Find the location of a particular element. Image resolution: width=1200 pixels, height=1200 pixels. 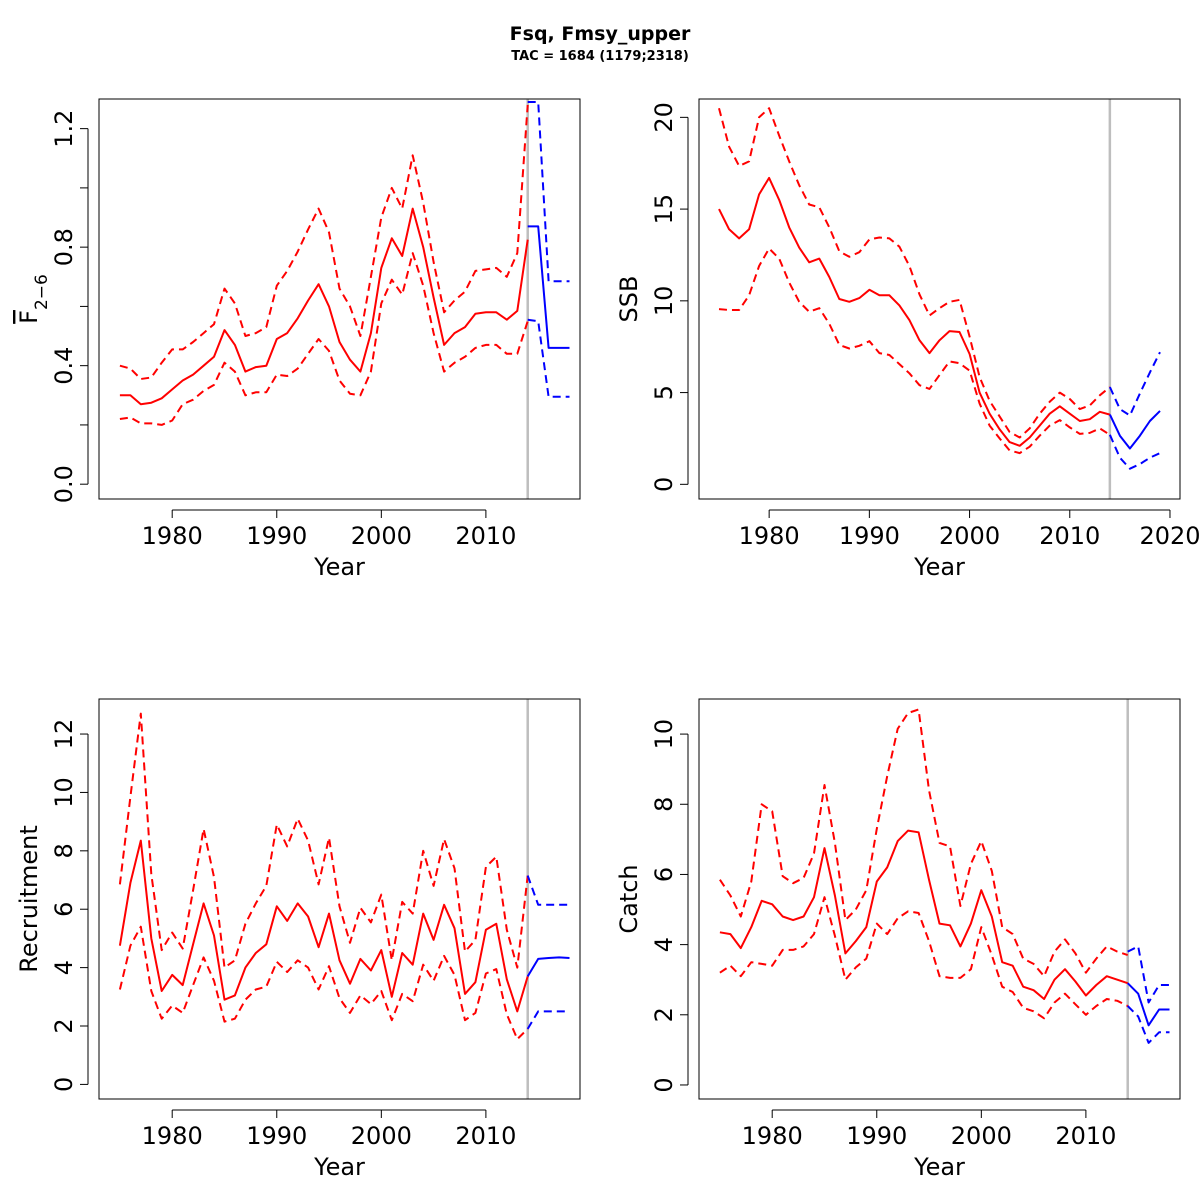

y-axis-title-main: Catch is located at coordinates (629, 898).